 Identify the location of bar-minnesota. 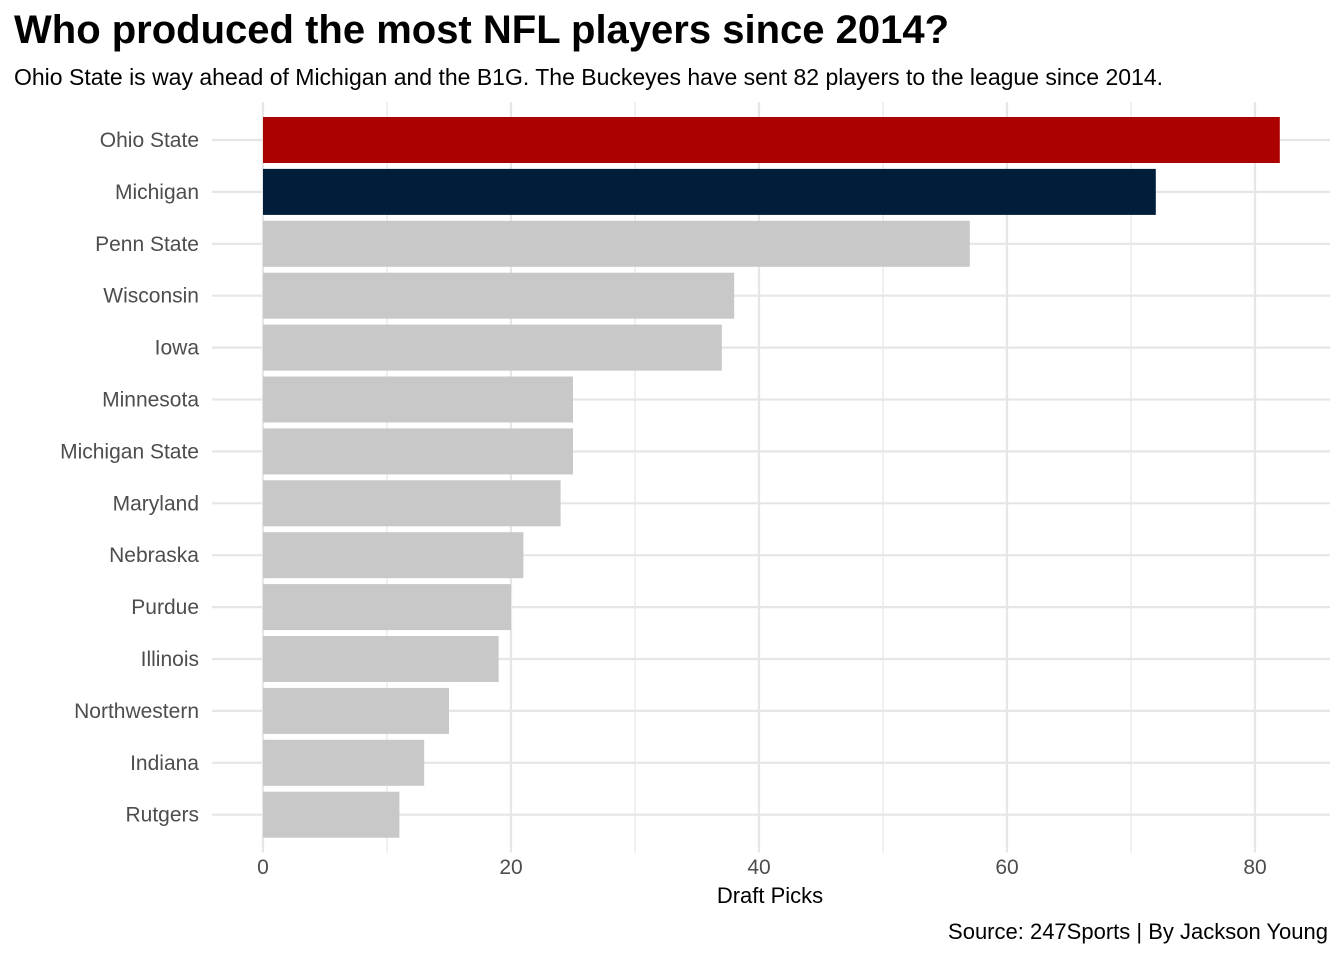
(418, 399).